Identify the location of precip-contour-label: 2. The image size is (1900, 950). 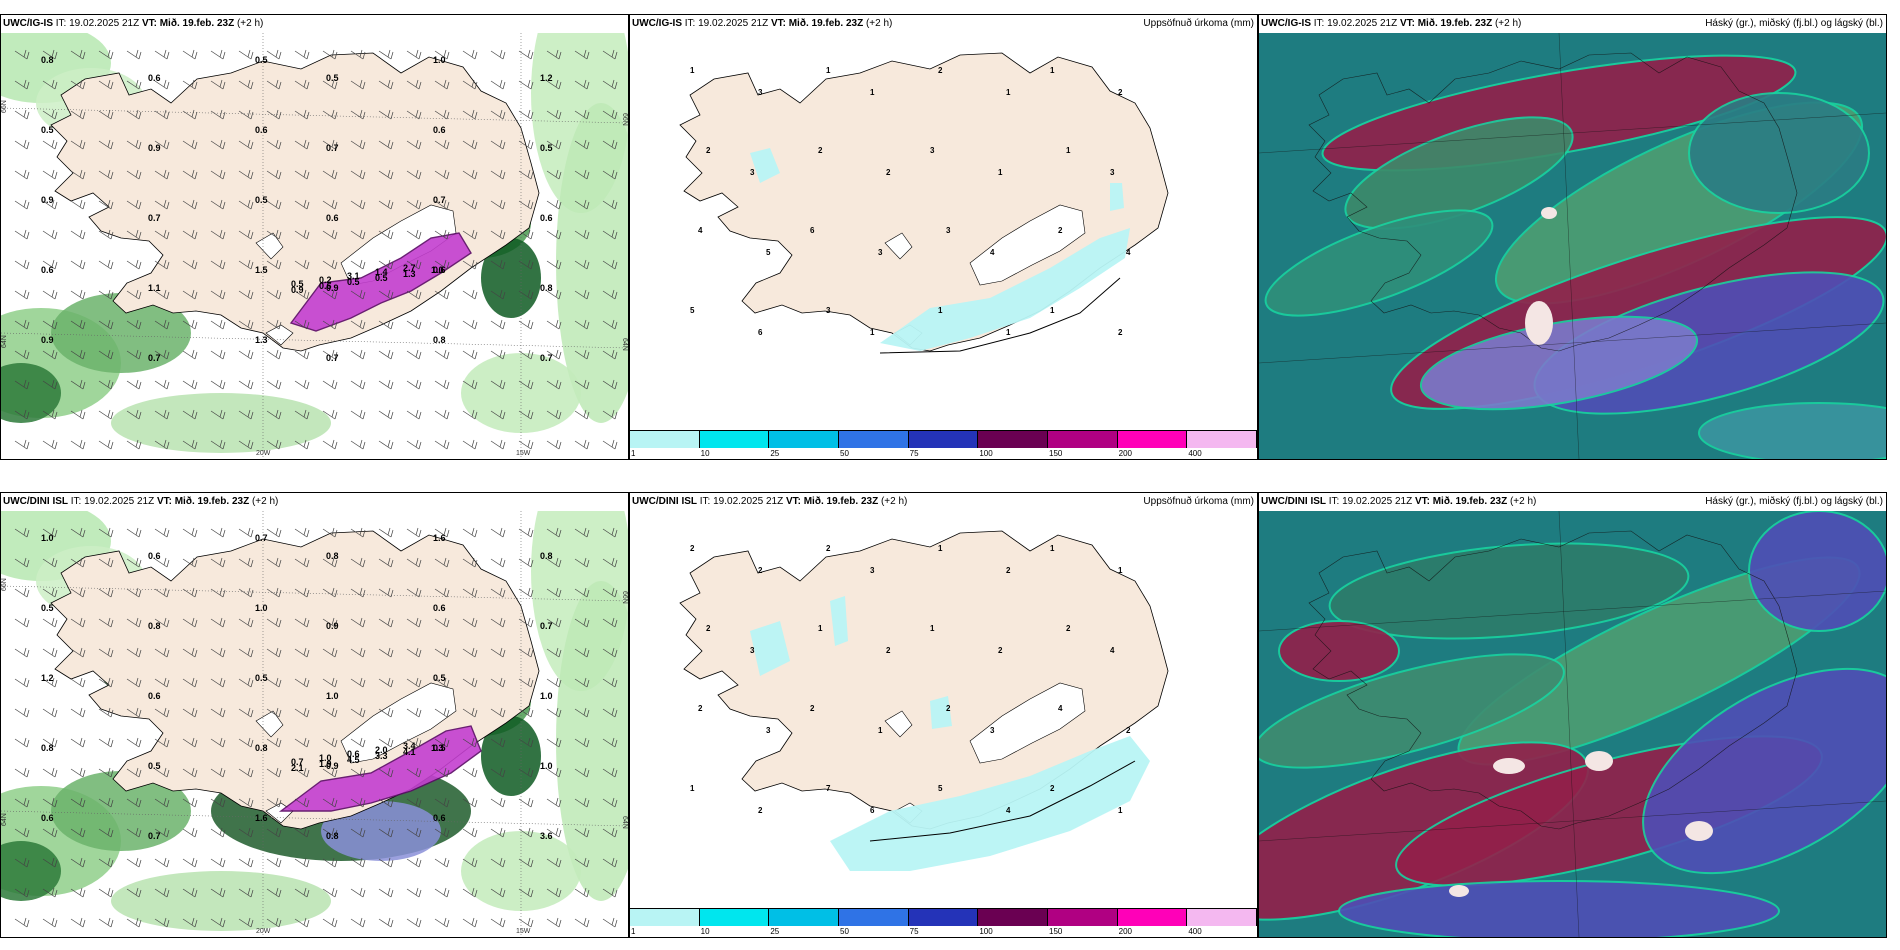
(940, 70).